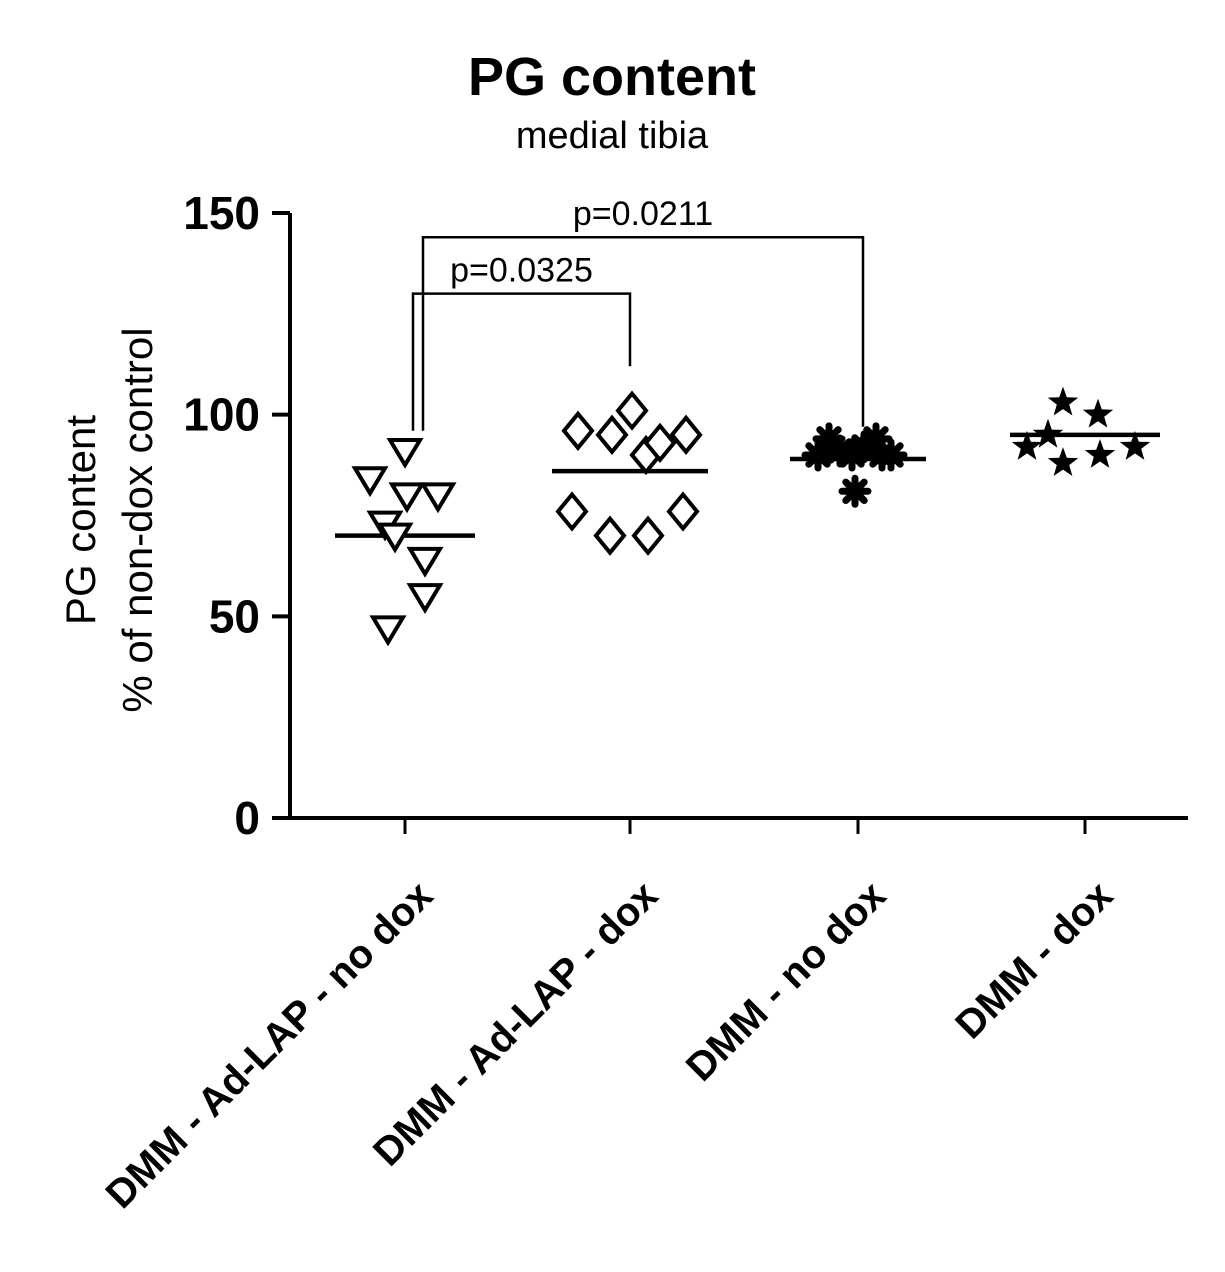 The height and width of the screenshot is (1272, 1225). What do you see at coordinates (221, 415) in the screenshot?
I see `y-tick-label: 100` at bounding box center [221, 415].